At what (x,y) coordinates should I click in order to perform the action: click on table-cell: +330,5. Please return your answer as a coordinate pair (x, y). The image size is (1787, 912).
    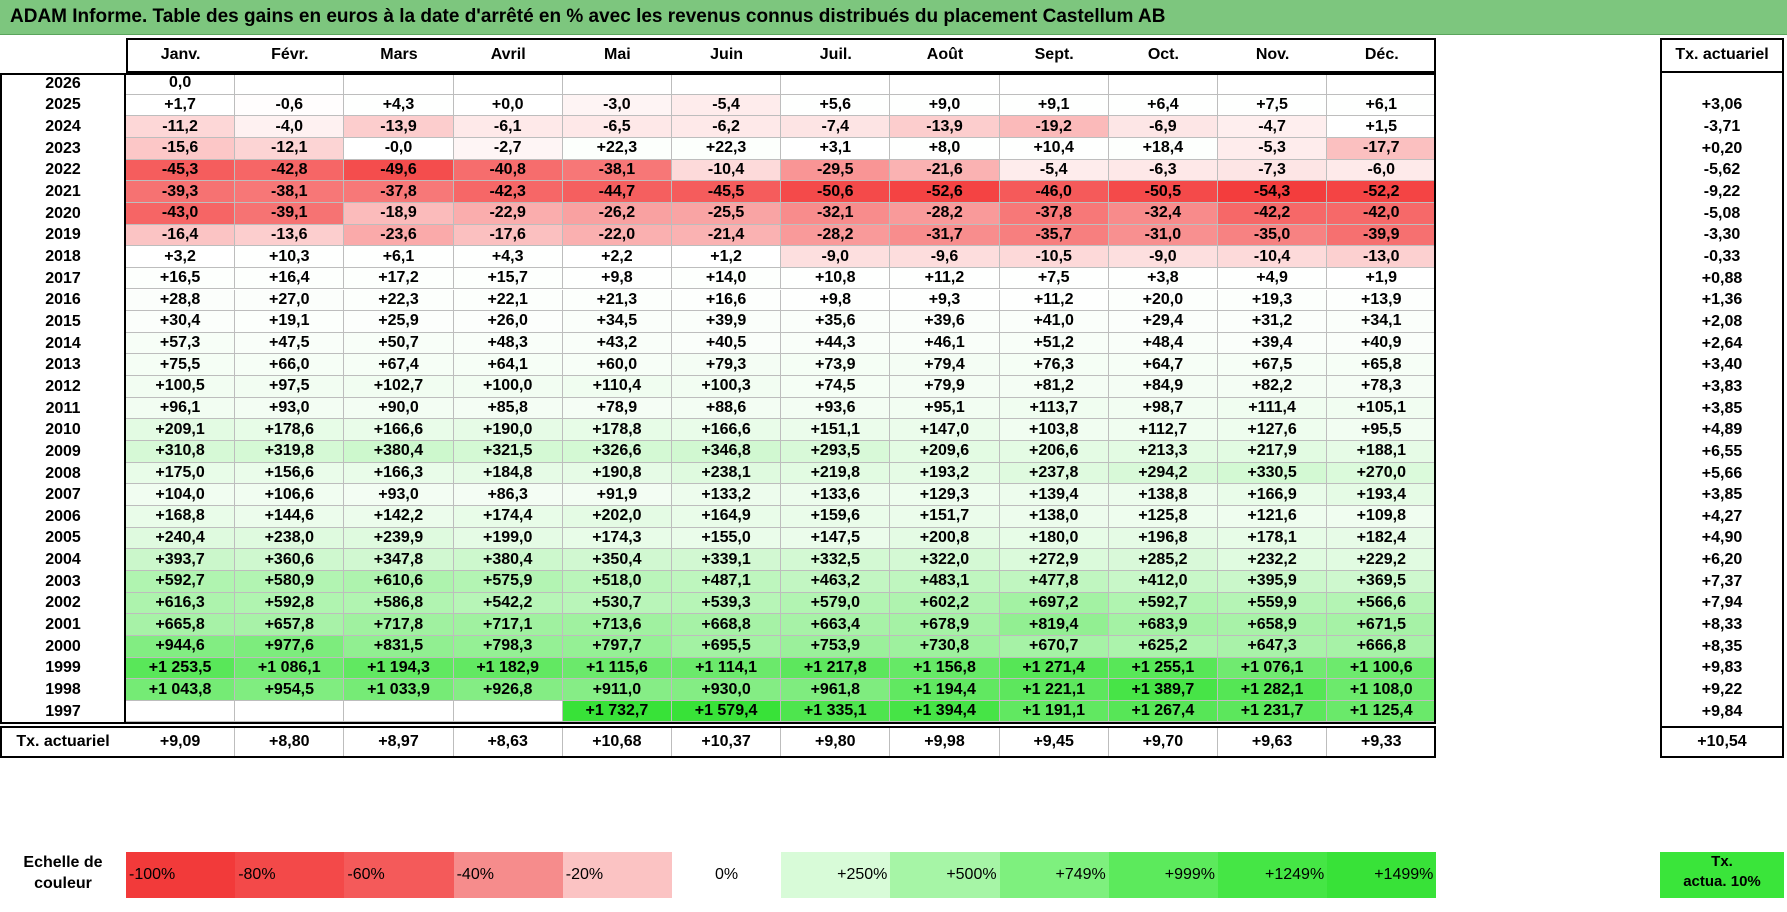
    Looking at the image, I should click on (1273, 473).